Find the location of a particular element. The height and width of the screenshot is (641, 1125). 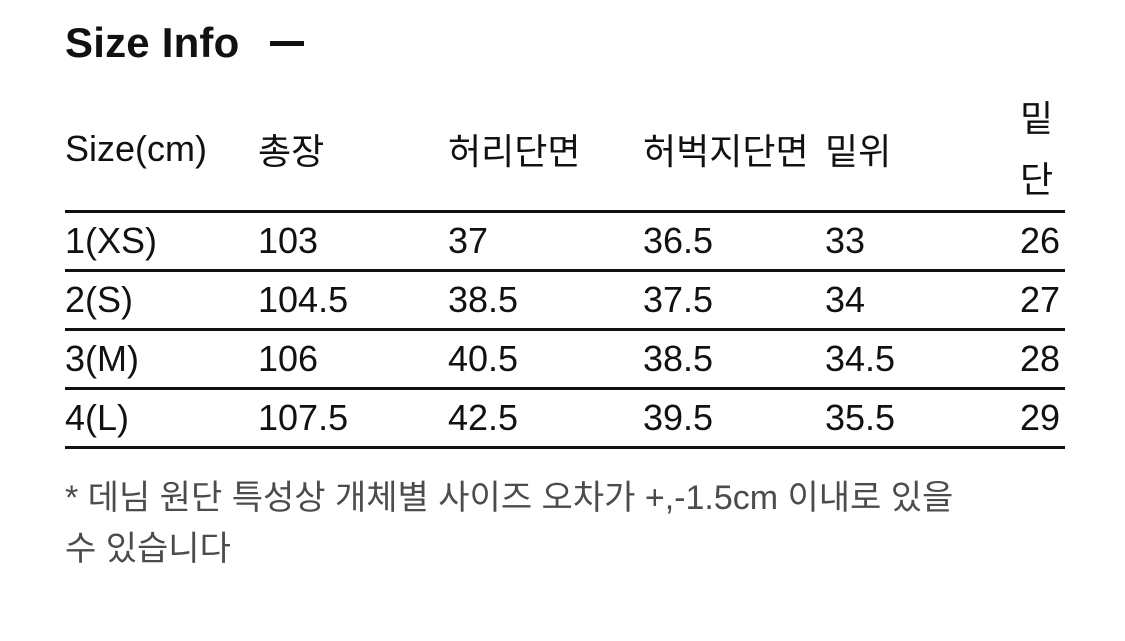

measure-cell: 37 is located at coordinates (545, 242).